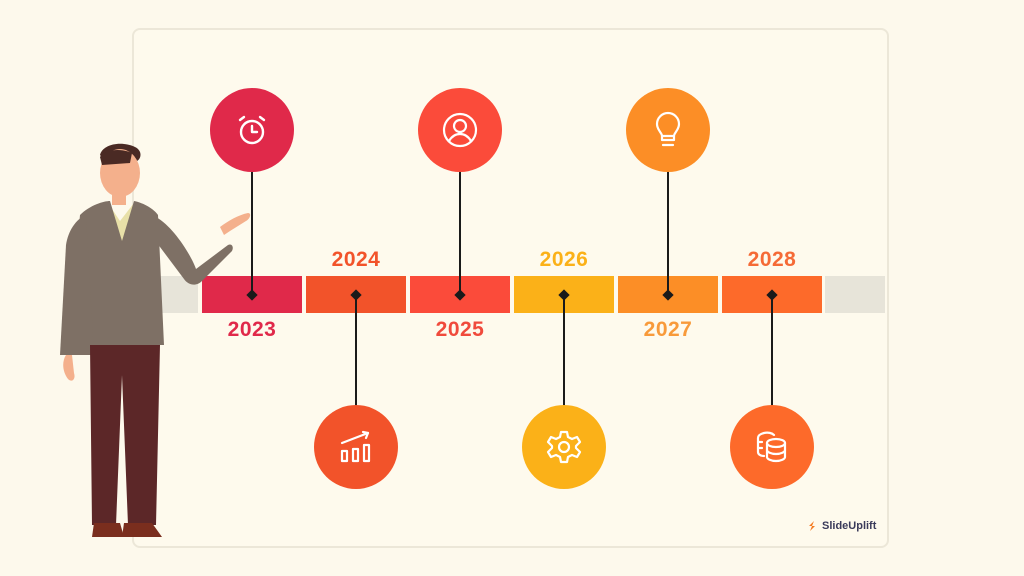  What do you see at coordinates (564, 351) in the screenshot?
I see `connector-2026` at bounding box center [564, 351].